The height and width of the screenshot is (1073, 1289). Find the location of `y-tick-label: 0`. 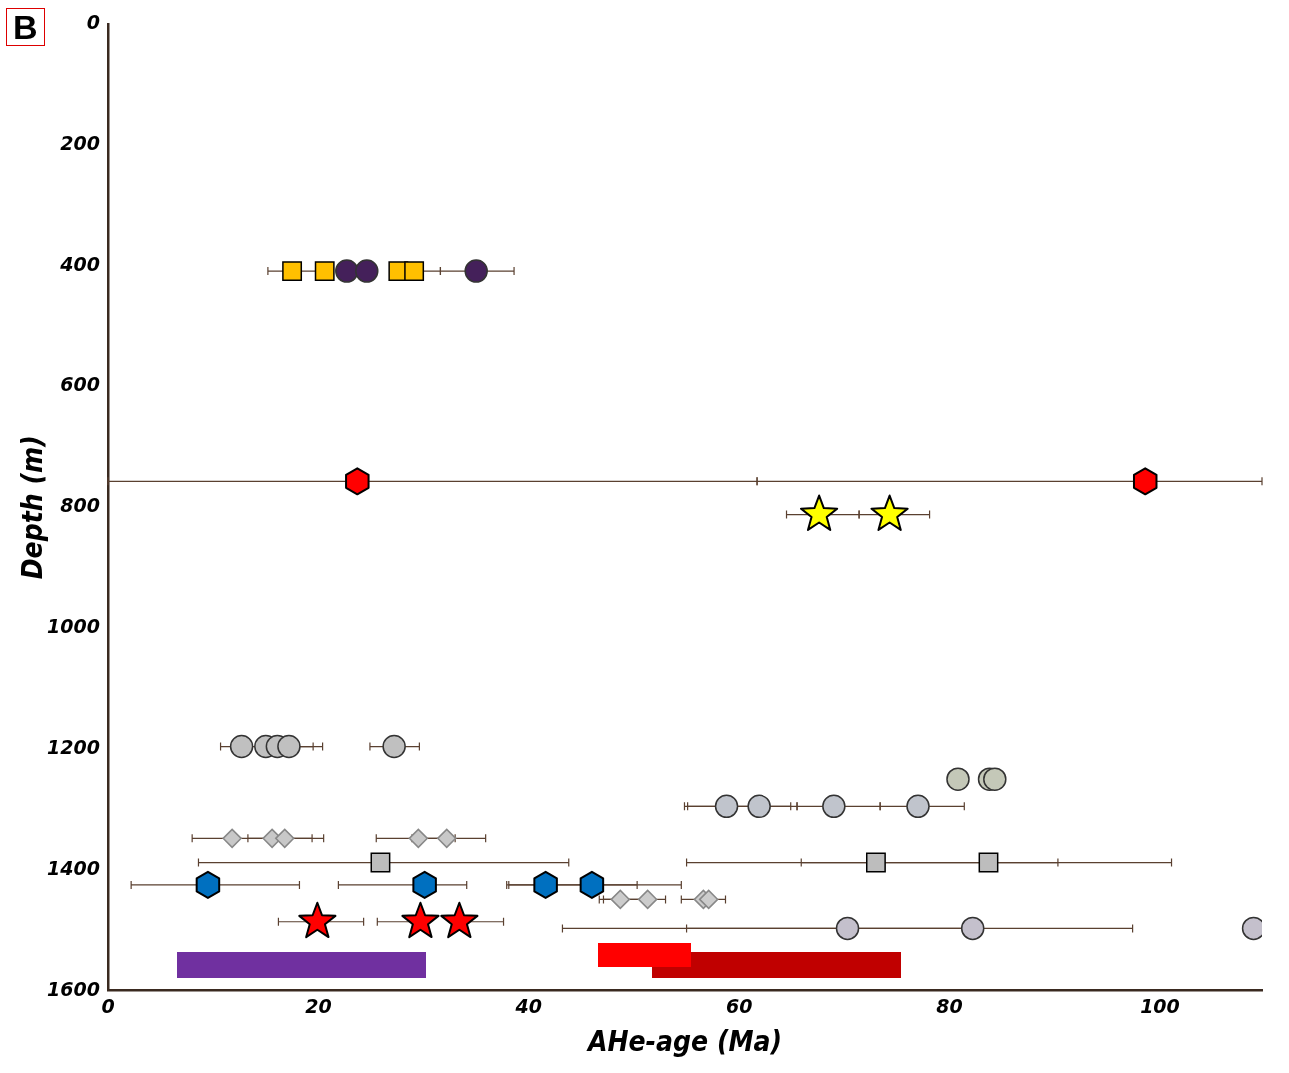

y-tick-label: 0 is located at coordinates (93, 21).